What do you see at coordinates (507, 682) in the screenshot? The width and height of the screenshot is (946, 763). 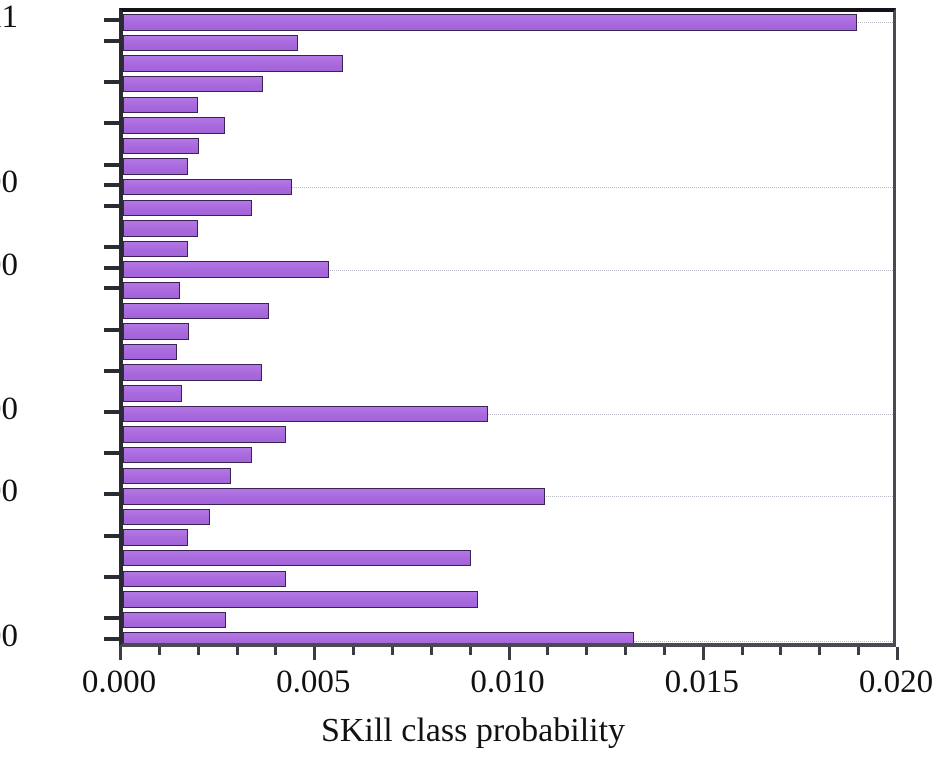 I see `x-axis-tick-label: 0.010` at bounding box center [507, 682].